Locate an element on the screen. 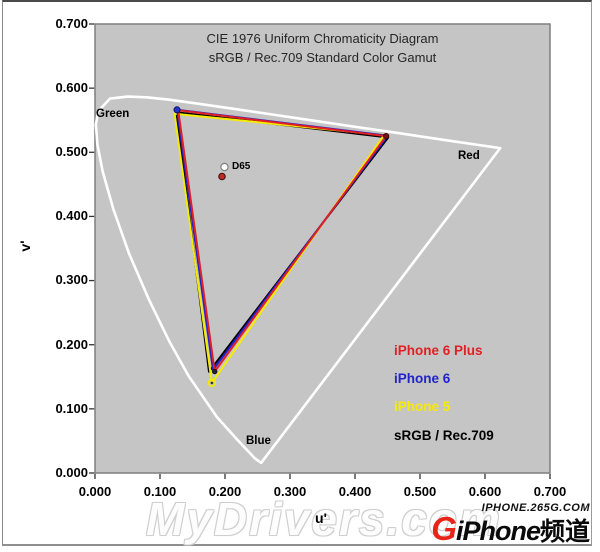 This screenshot has width=600, height=552. legend-item-iphone-6-plus: iPhone 6 Plus is located at coordinates (438, 350).